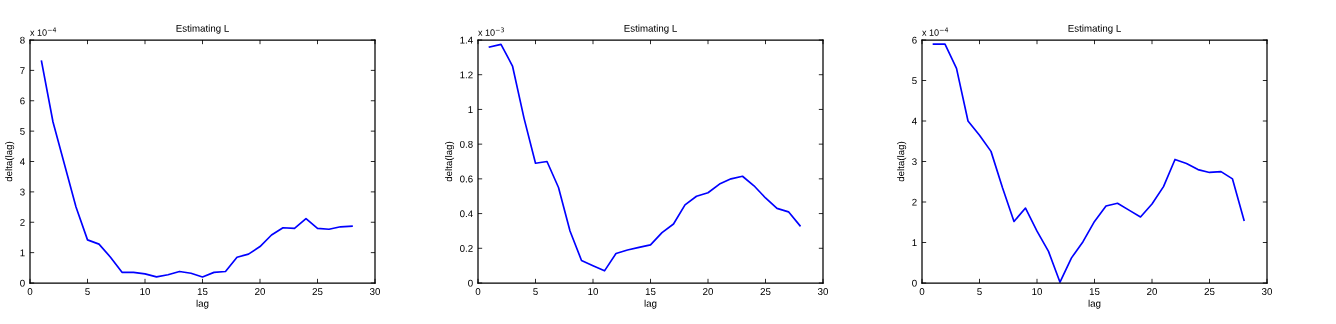 This screenshot has height=324, width=1336. What do you see at coordinates (466, 179) in the screenshot?
I see `y-tick-label: 0.6` at bounding box center [466, 179].